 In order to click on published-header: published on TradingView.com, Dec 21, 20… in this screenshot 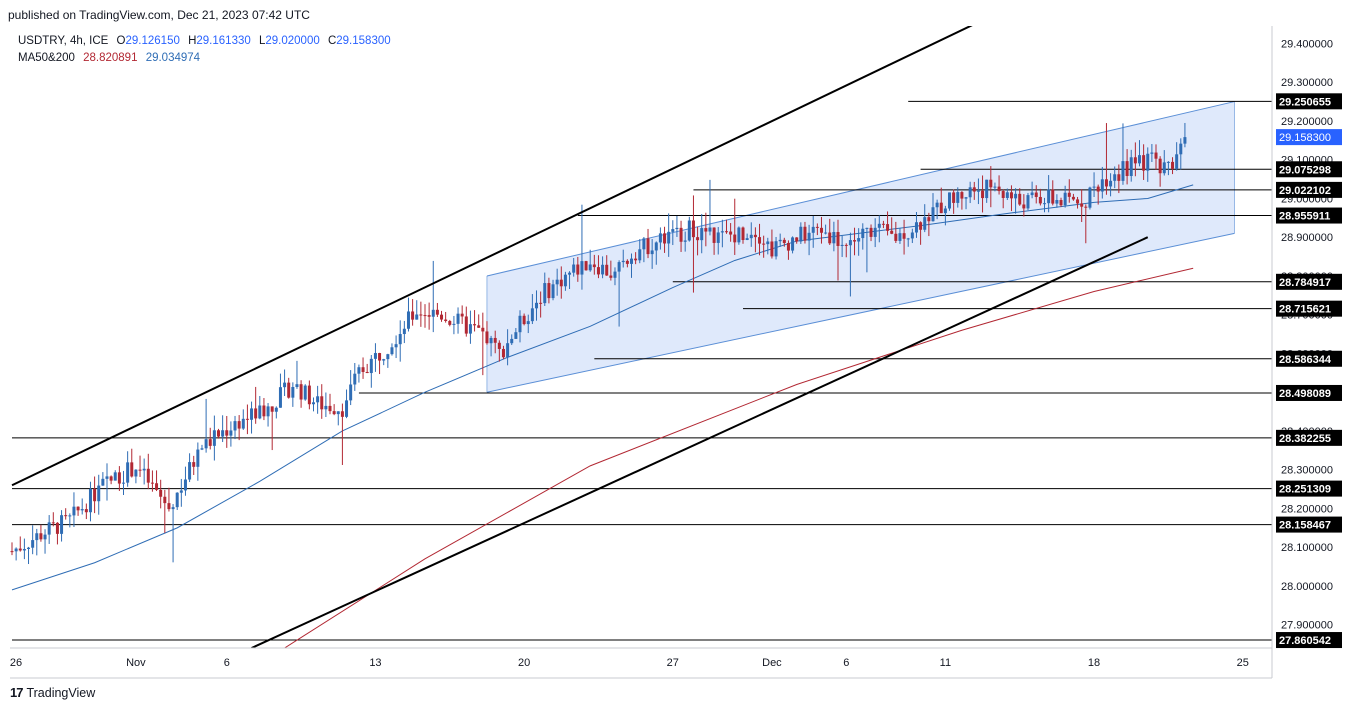, I will do `click(159, 15)`.